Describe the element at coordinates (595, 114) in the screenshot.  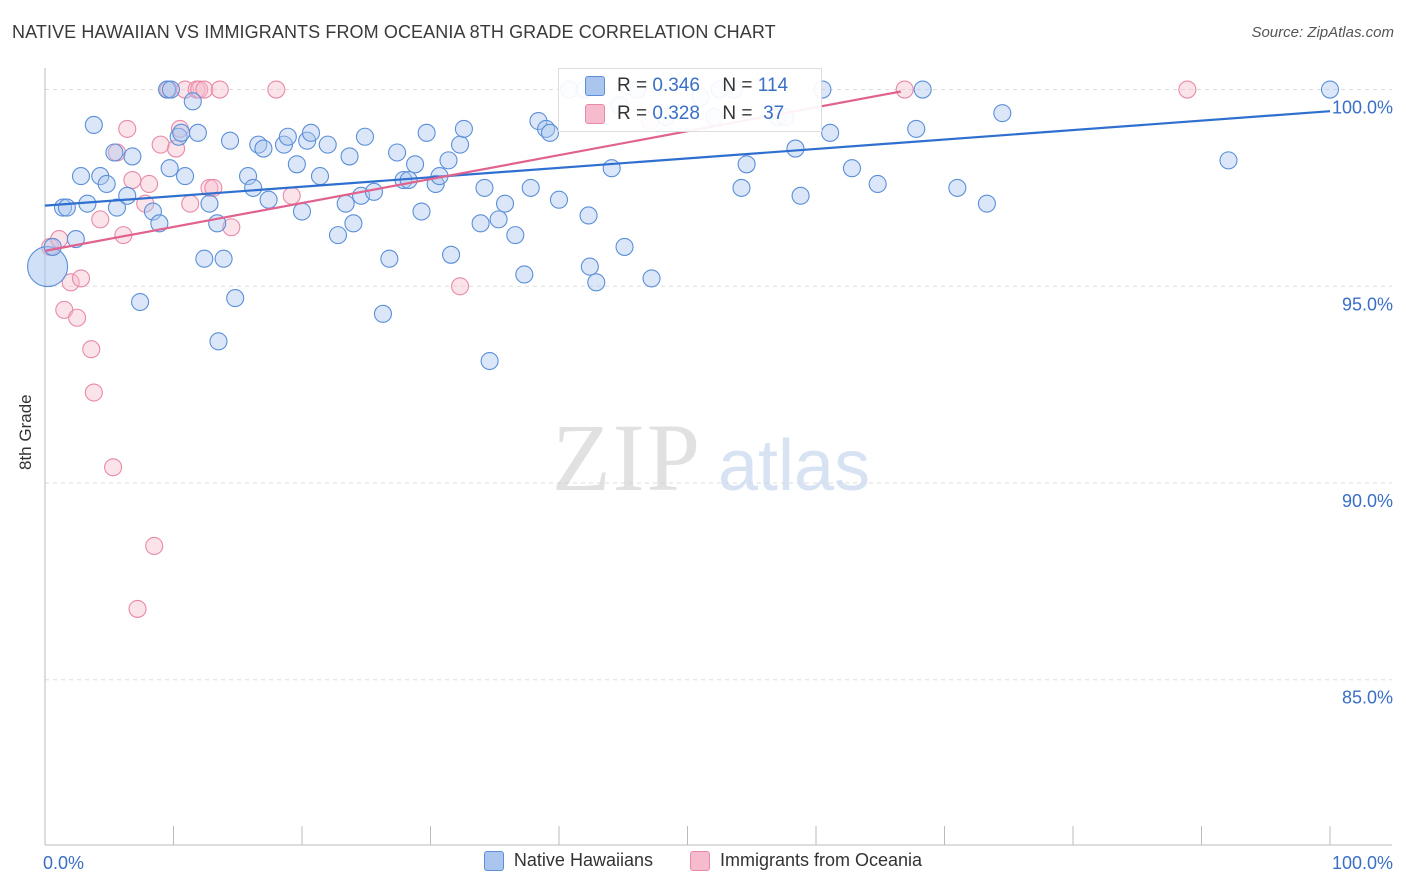
I see `pink-swatch` at that location.